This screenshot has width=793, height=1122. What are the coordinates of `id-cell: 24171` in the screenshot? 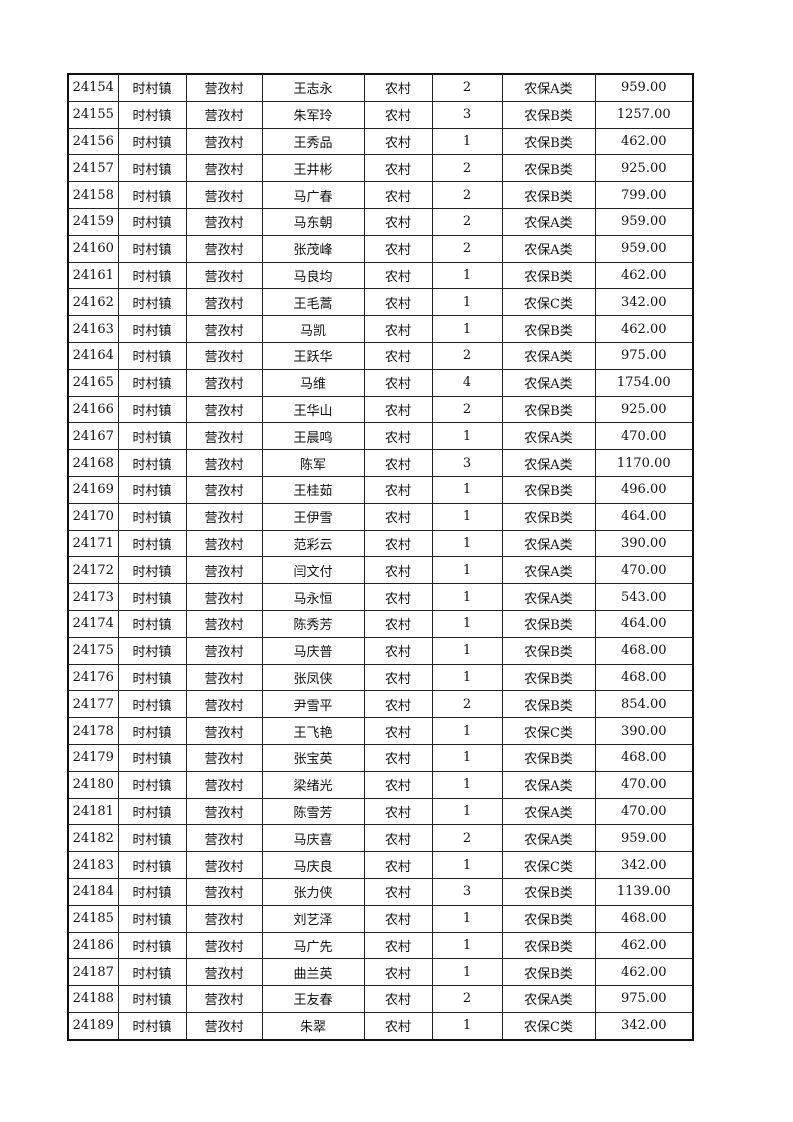 It's located at (93, 543).